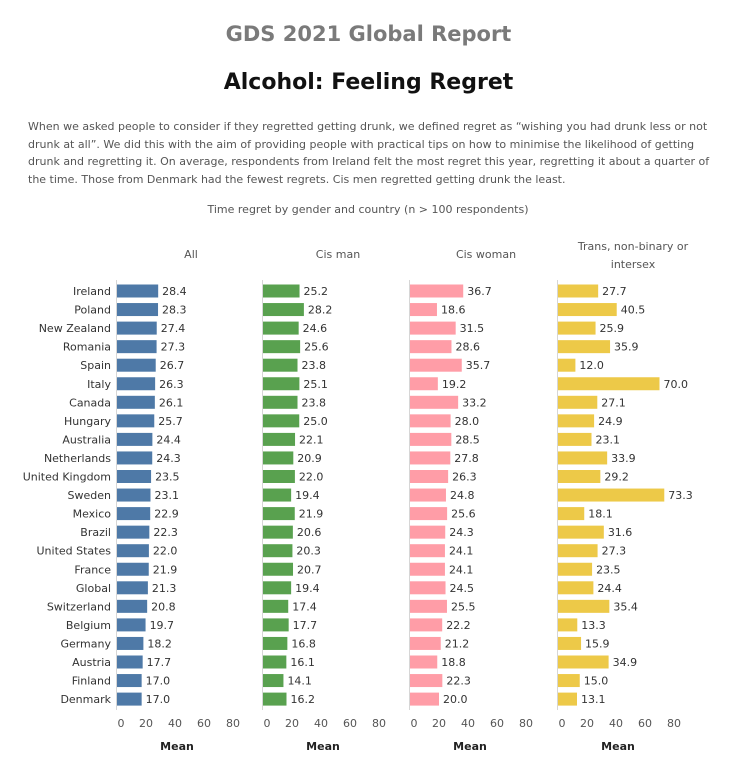 The height and width of the screenshot is (778, 737). Describe the element at coordinates (163, 606) in the screenshot. I see `value-label-all-switzerland: 20.8` at that location.